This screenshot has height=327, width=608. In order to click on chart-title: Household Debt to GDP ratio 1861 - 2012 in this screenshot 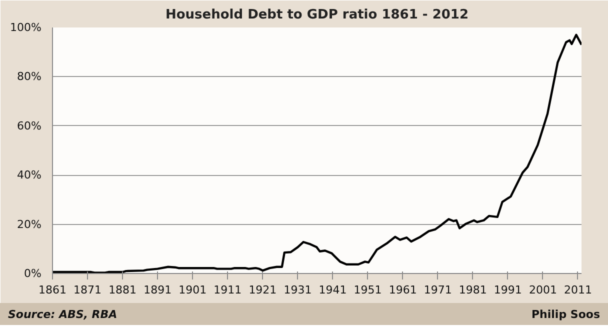, I will do `click(317, 15)`.